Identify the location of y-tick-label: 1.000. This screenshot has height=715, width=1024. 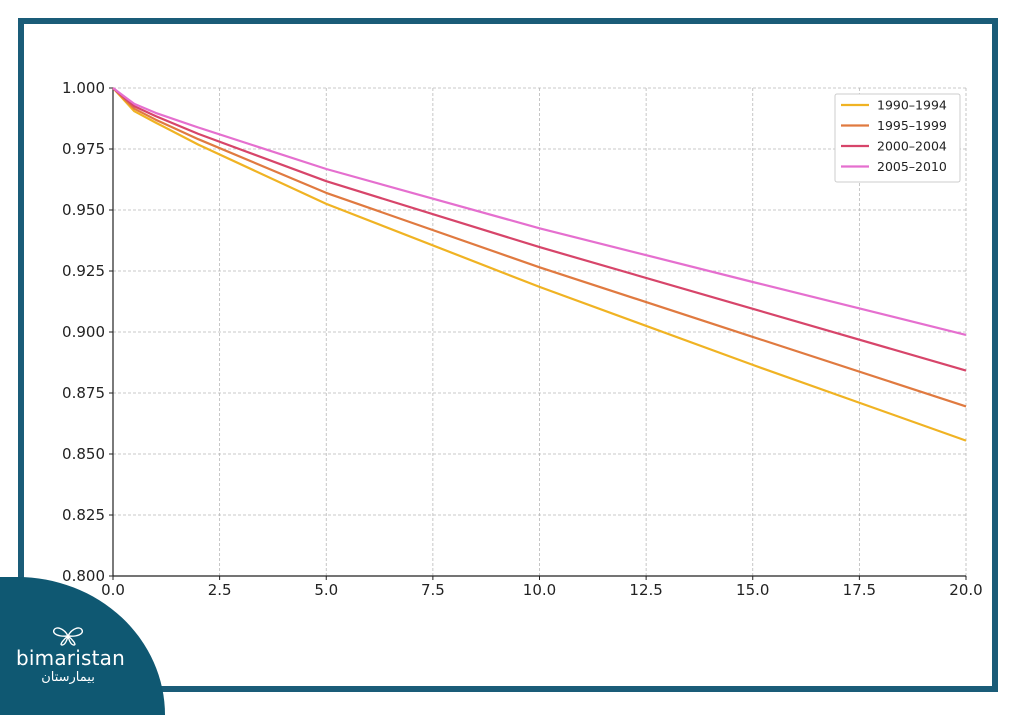
(83, 88).